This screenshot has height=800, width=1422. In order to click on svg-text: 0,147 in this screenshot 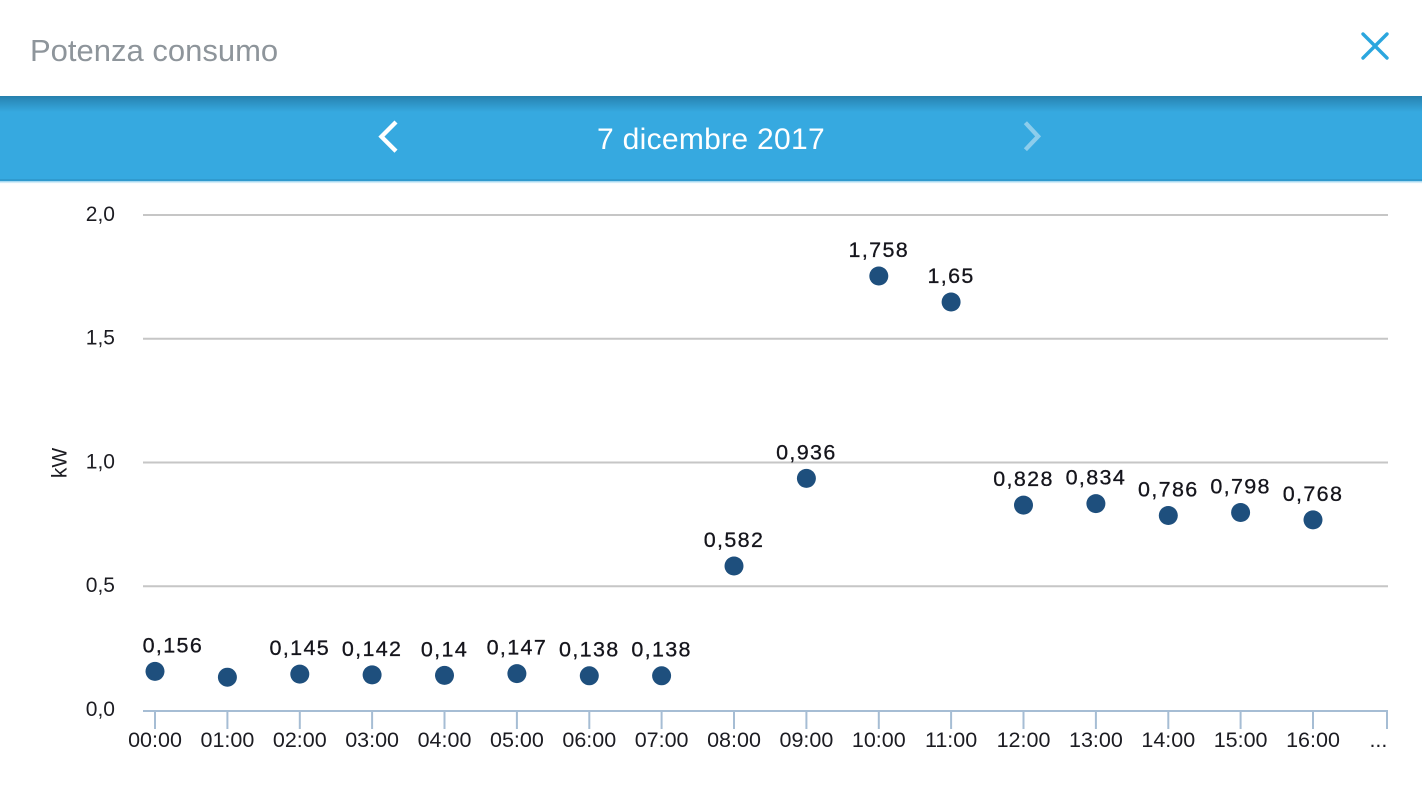, I will do `click(517, 648)`.